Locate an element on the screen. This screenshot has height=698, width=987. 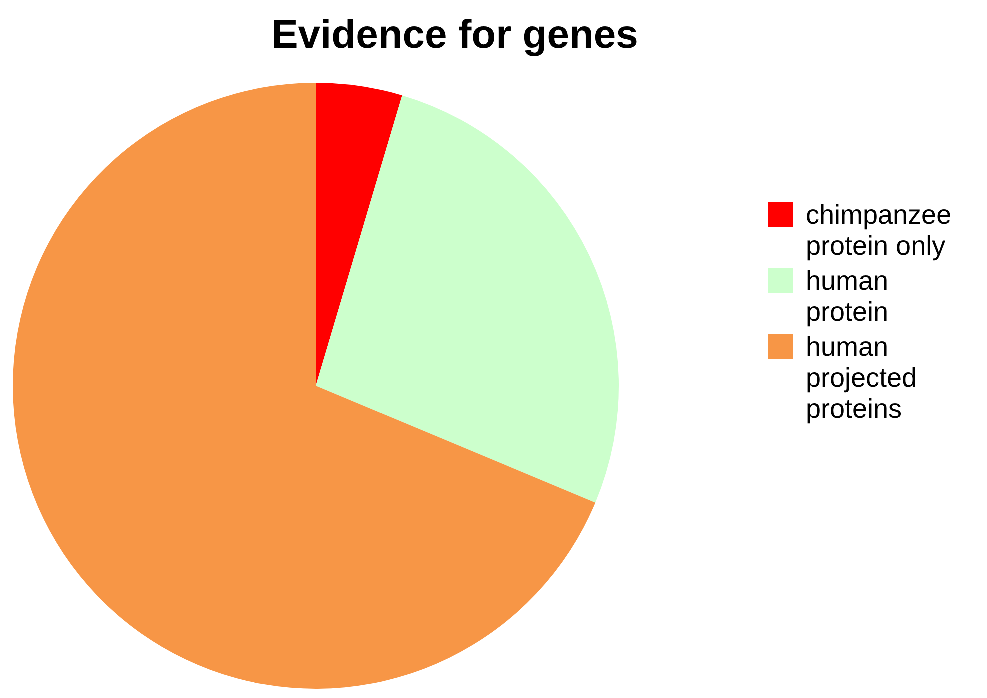
pie-slice is located at coordinates (359, 234).